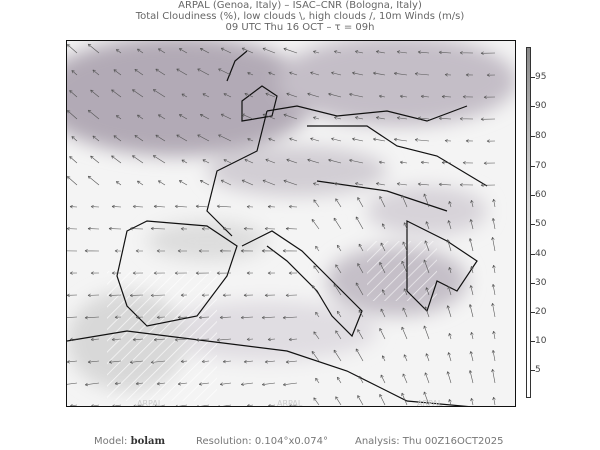  I want to click on colorbar-label: 60, so click(541, 195).